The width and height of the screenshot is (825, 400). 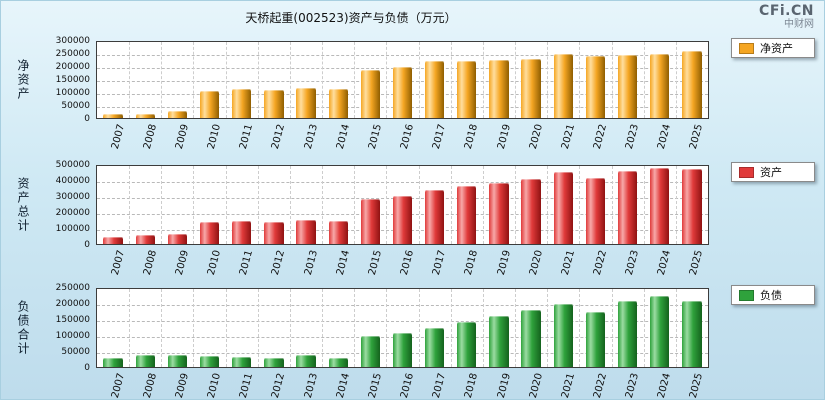 I want to click on bar-2021, so click(x=563, y=86).